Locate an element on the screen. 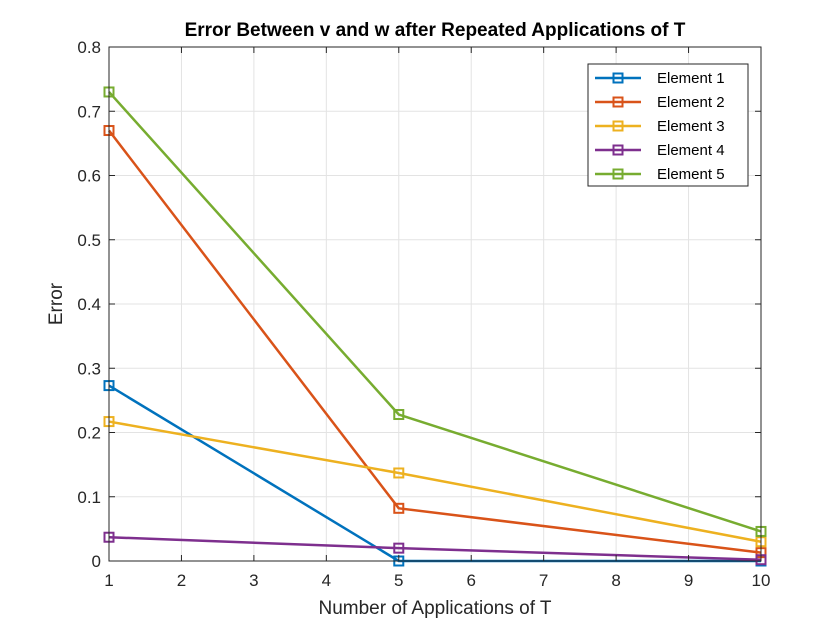 Image resolution: width=840 pixels, height=630 pixels. legend-label: Element 3 is located at coordinates (691, 126).